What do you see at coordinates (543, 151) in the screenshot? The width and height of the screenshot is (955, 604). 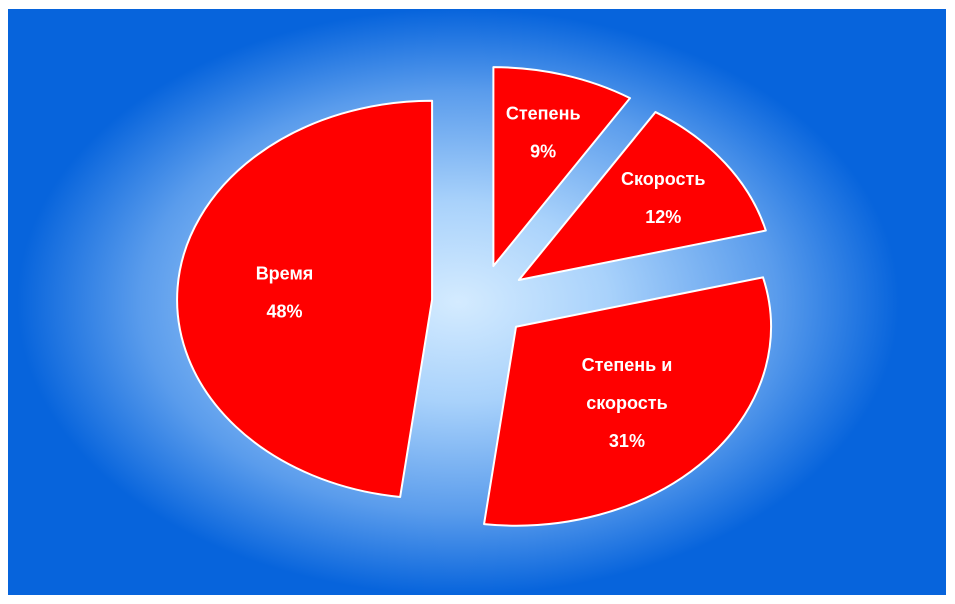 I see `slice-percent-label-0: 9%` at bounding box center [543, 151].